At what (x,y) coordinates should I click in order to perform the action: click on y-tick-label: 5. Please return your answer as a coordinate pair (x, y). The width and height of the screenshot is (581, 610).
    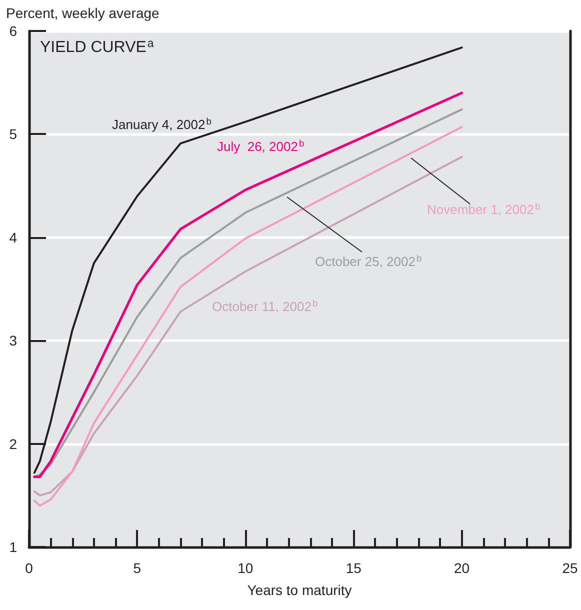
    Looking at the image, I should click on (13, 134).